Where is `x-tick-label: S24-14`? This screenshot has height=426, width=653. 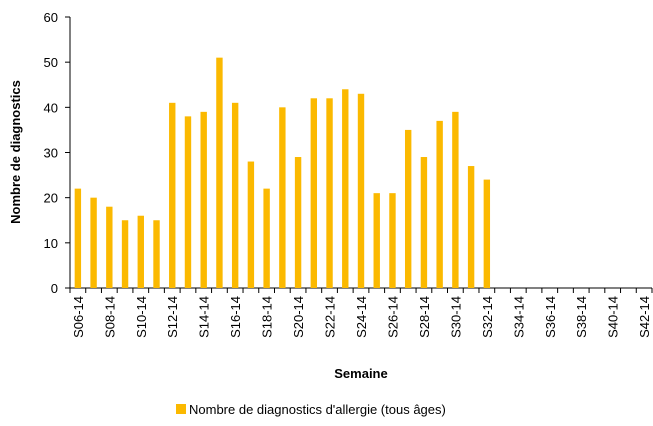 x-tick-label: S24-14 is located at coordinates (361, 317).